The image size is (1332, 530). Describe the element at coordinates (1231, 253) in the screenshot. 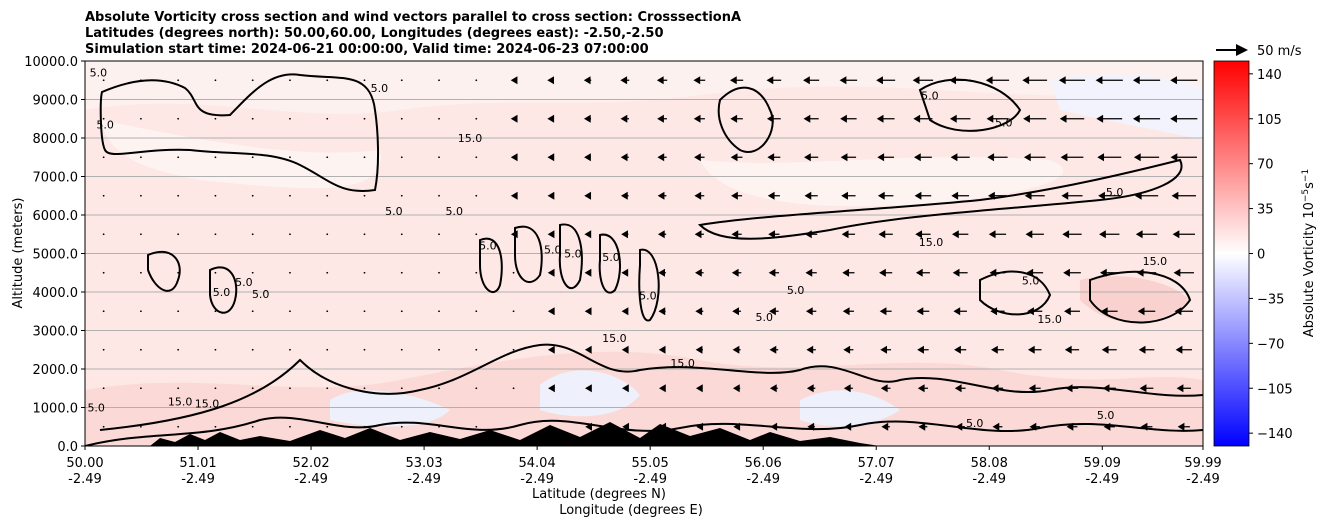

I see `colorbar` at that location.